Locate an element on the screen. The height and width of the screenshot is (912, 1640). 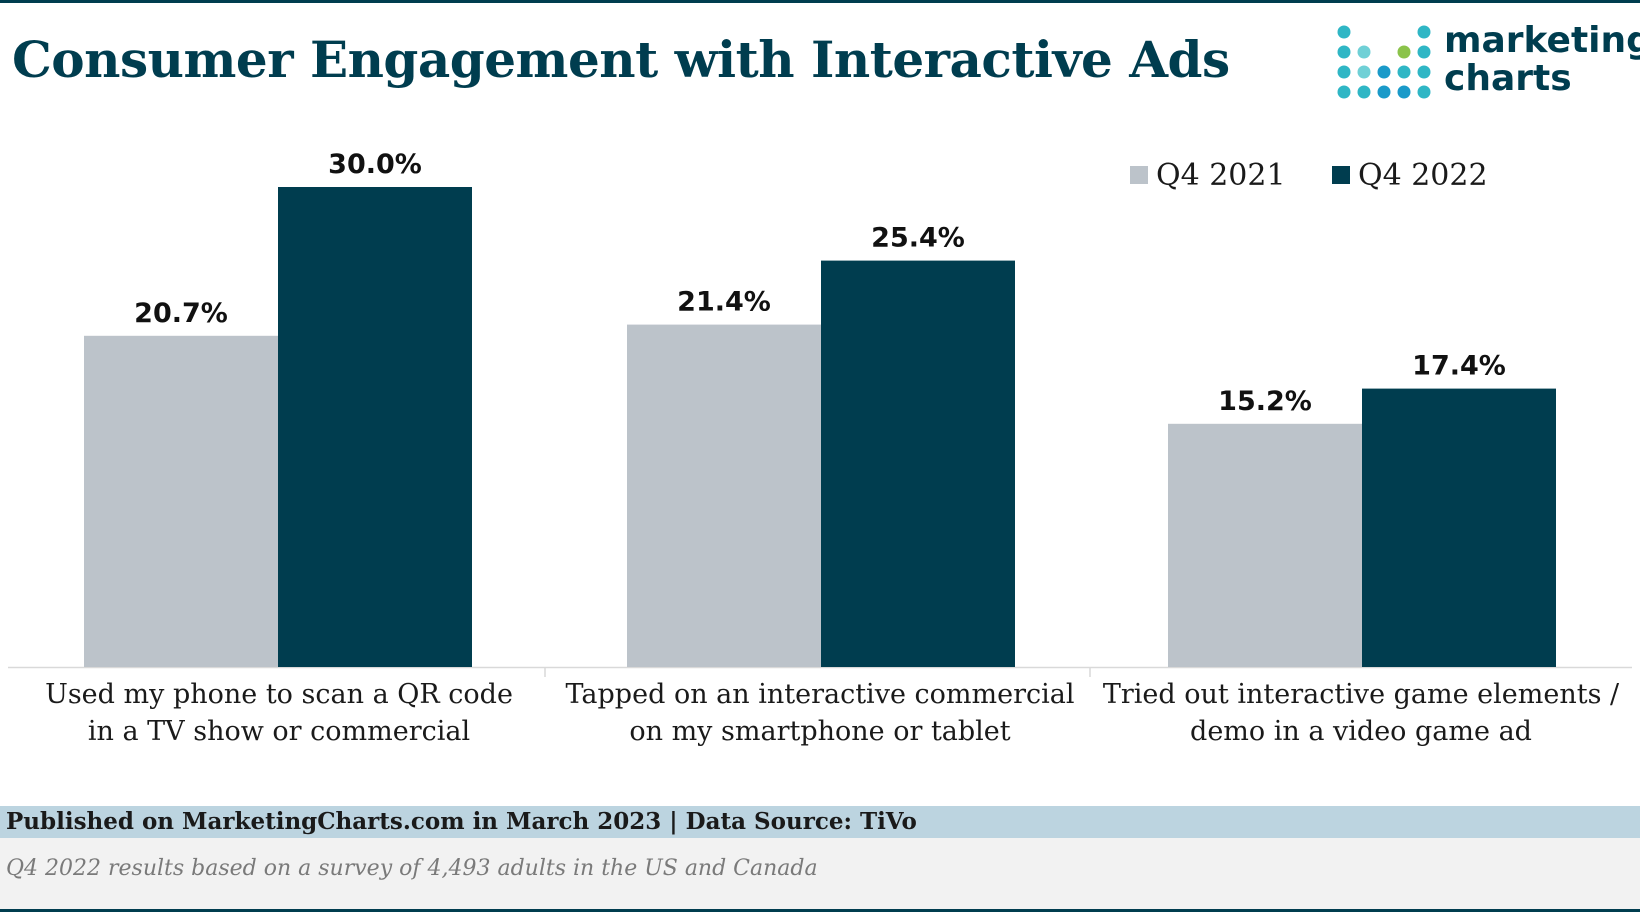
category-label-line: in a TV show or commercial is located at coordinates (279, 731).